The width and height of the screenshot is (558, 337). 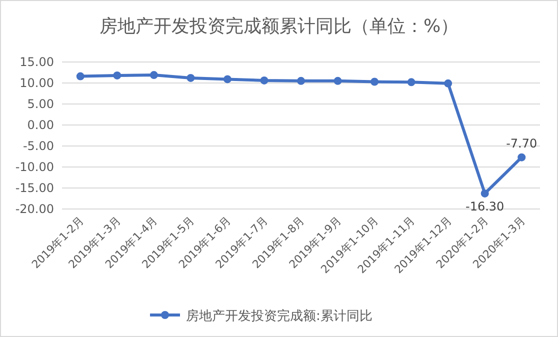 I want to click on chart-title: 房地产开发投资完成额累计同比（单位：%）, so click(x=279, y=26).